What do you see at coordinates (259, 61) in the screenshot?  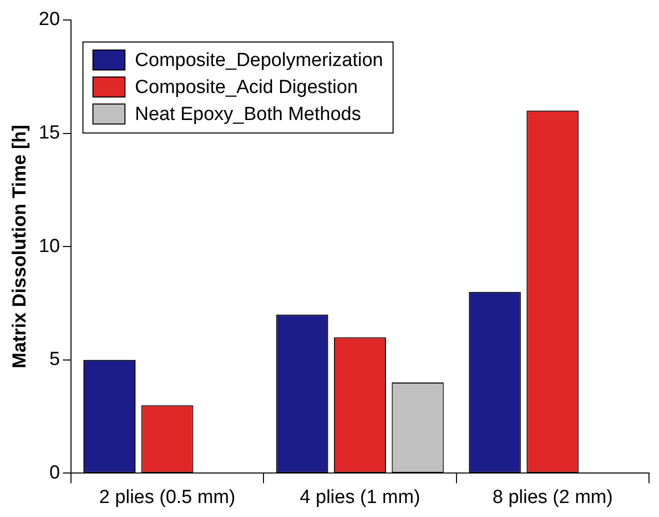 I see `legend-label: Composite_Depolymerization` at bounding box center [259, 61].